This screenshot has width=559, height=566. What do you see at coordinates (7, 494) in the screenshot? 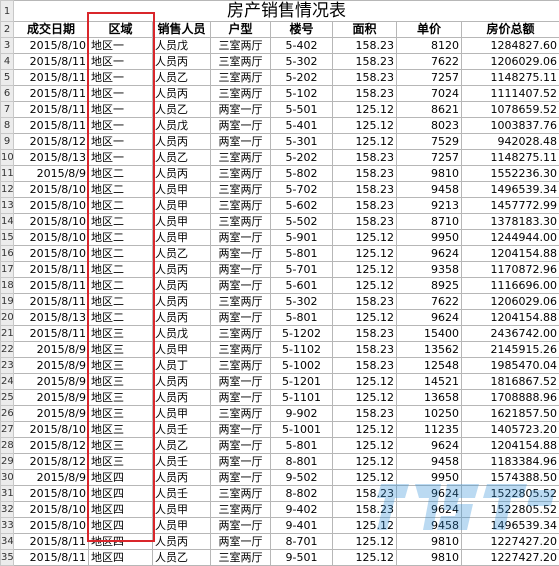
I see `row-number: 31` at bounding box center [7, 494].